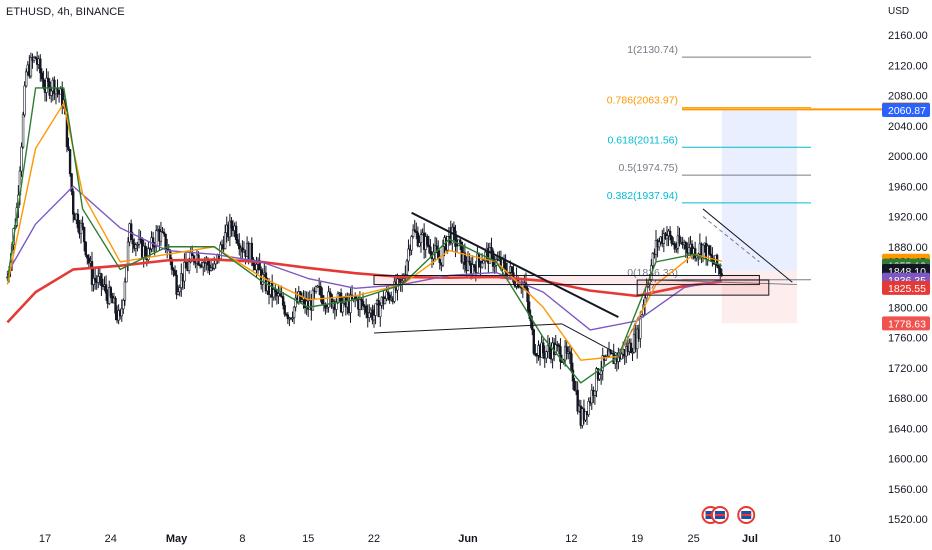  Describe the element at coordinates (908, 127) in the screenshot. I see `y-tick-label: 2040.00` at that location.